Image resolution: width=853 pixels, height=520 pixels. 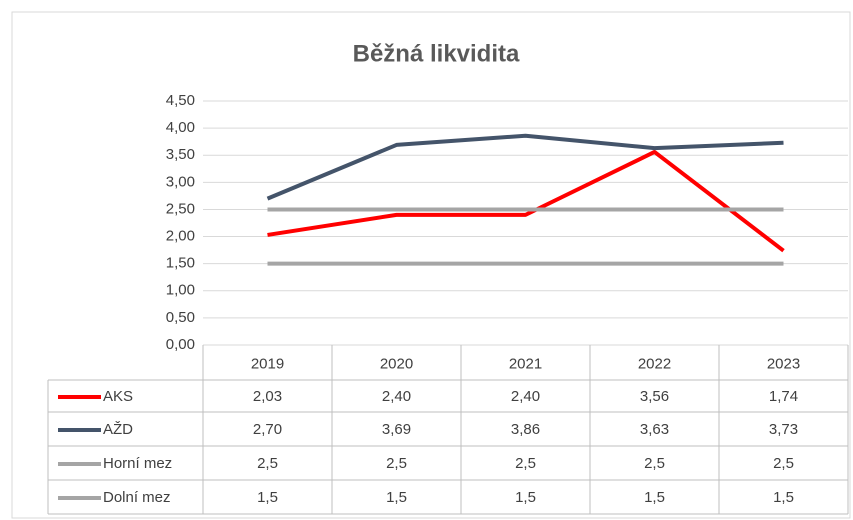 What do you see at coordinates (267, 429) in the screenshot?
I see `data-label: 2,70` at bounding box center [267, 429].